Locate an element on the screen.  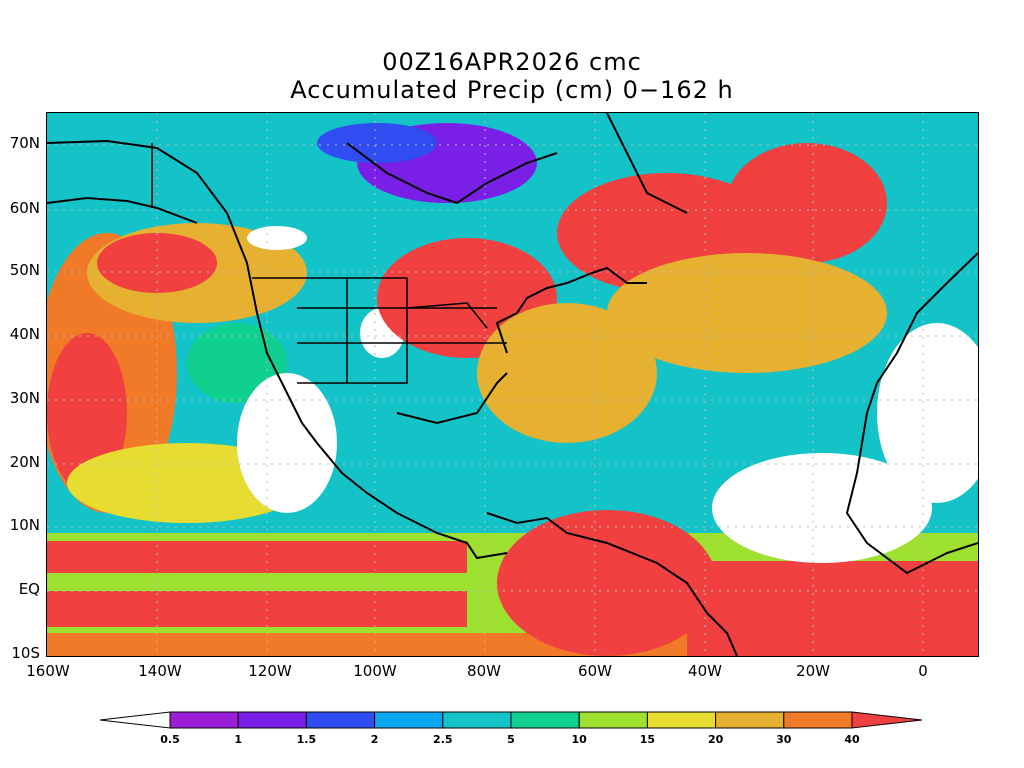
coastline-alaska is located at coordinates (122, 210).